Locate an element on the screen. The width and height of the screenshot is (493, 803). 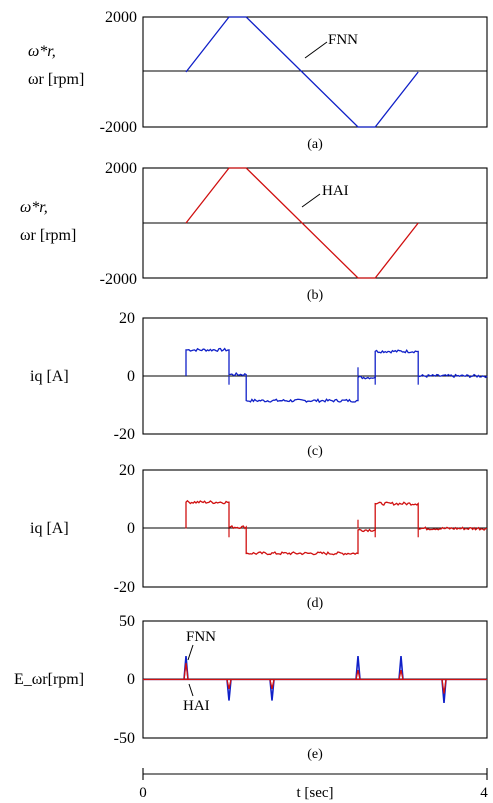
series-a-fnn-line is located at coordinates (302, 72).